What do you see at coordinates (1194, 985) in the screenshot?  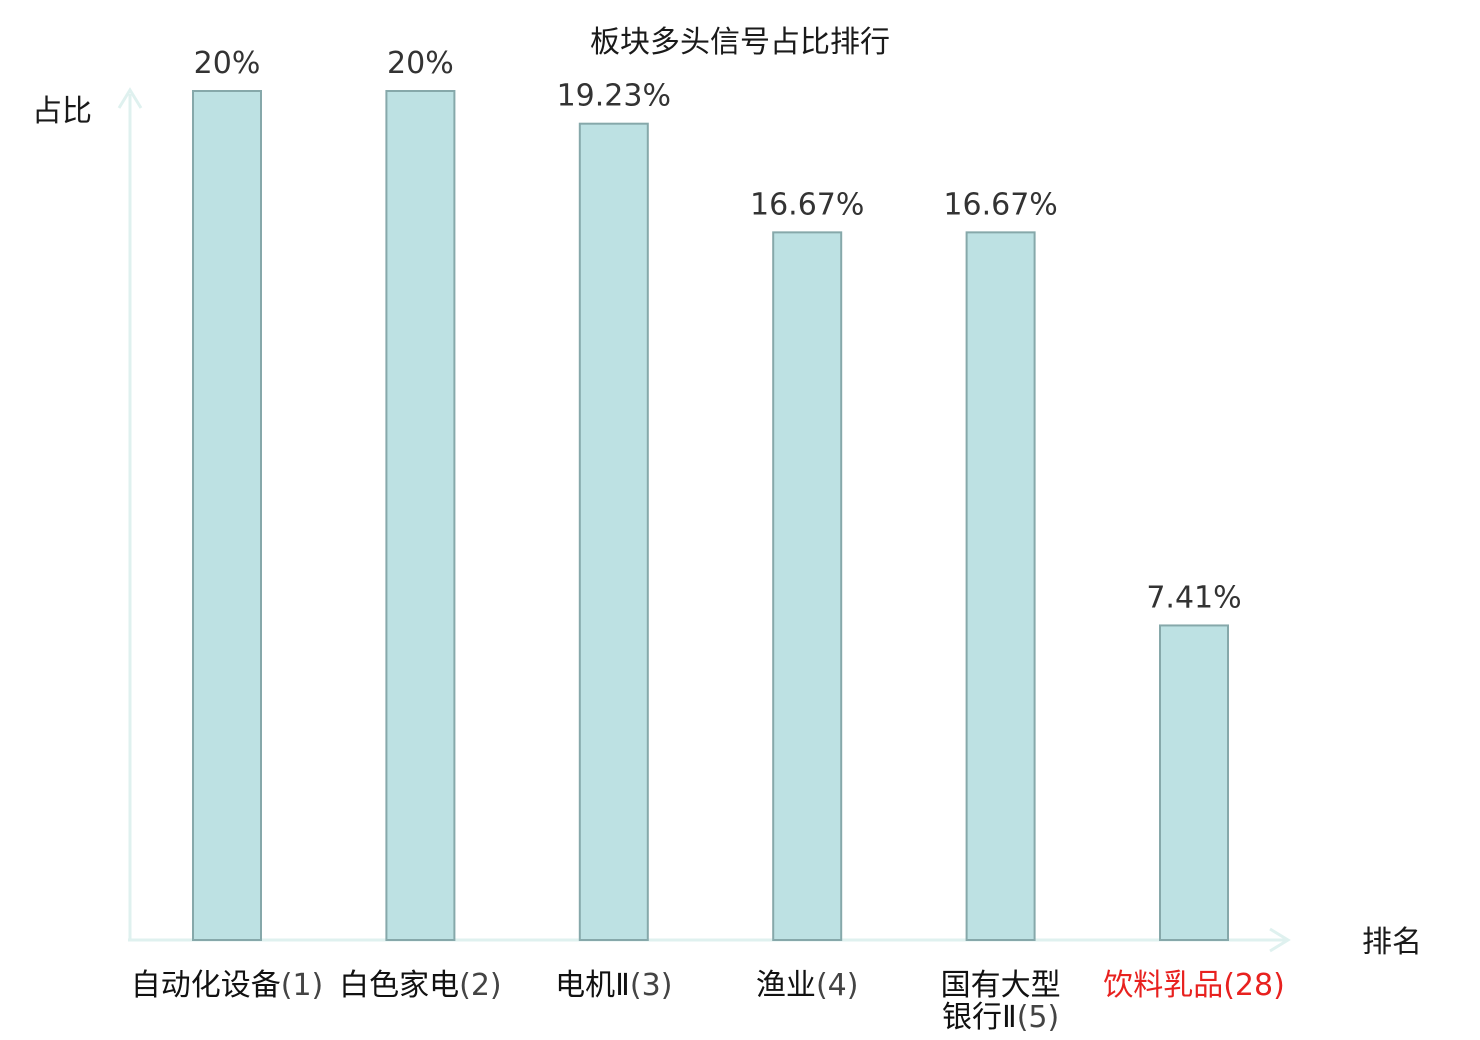 I see `category-label: 饮料乳品(28)` at bounding box center [1194, 985].